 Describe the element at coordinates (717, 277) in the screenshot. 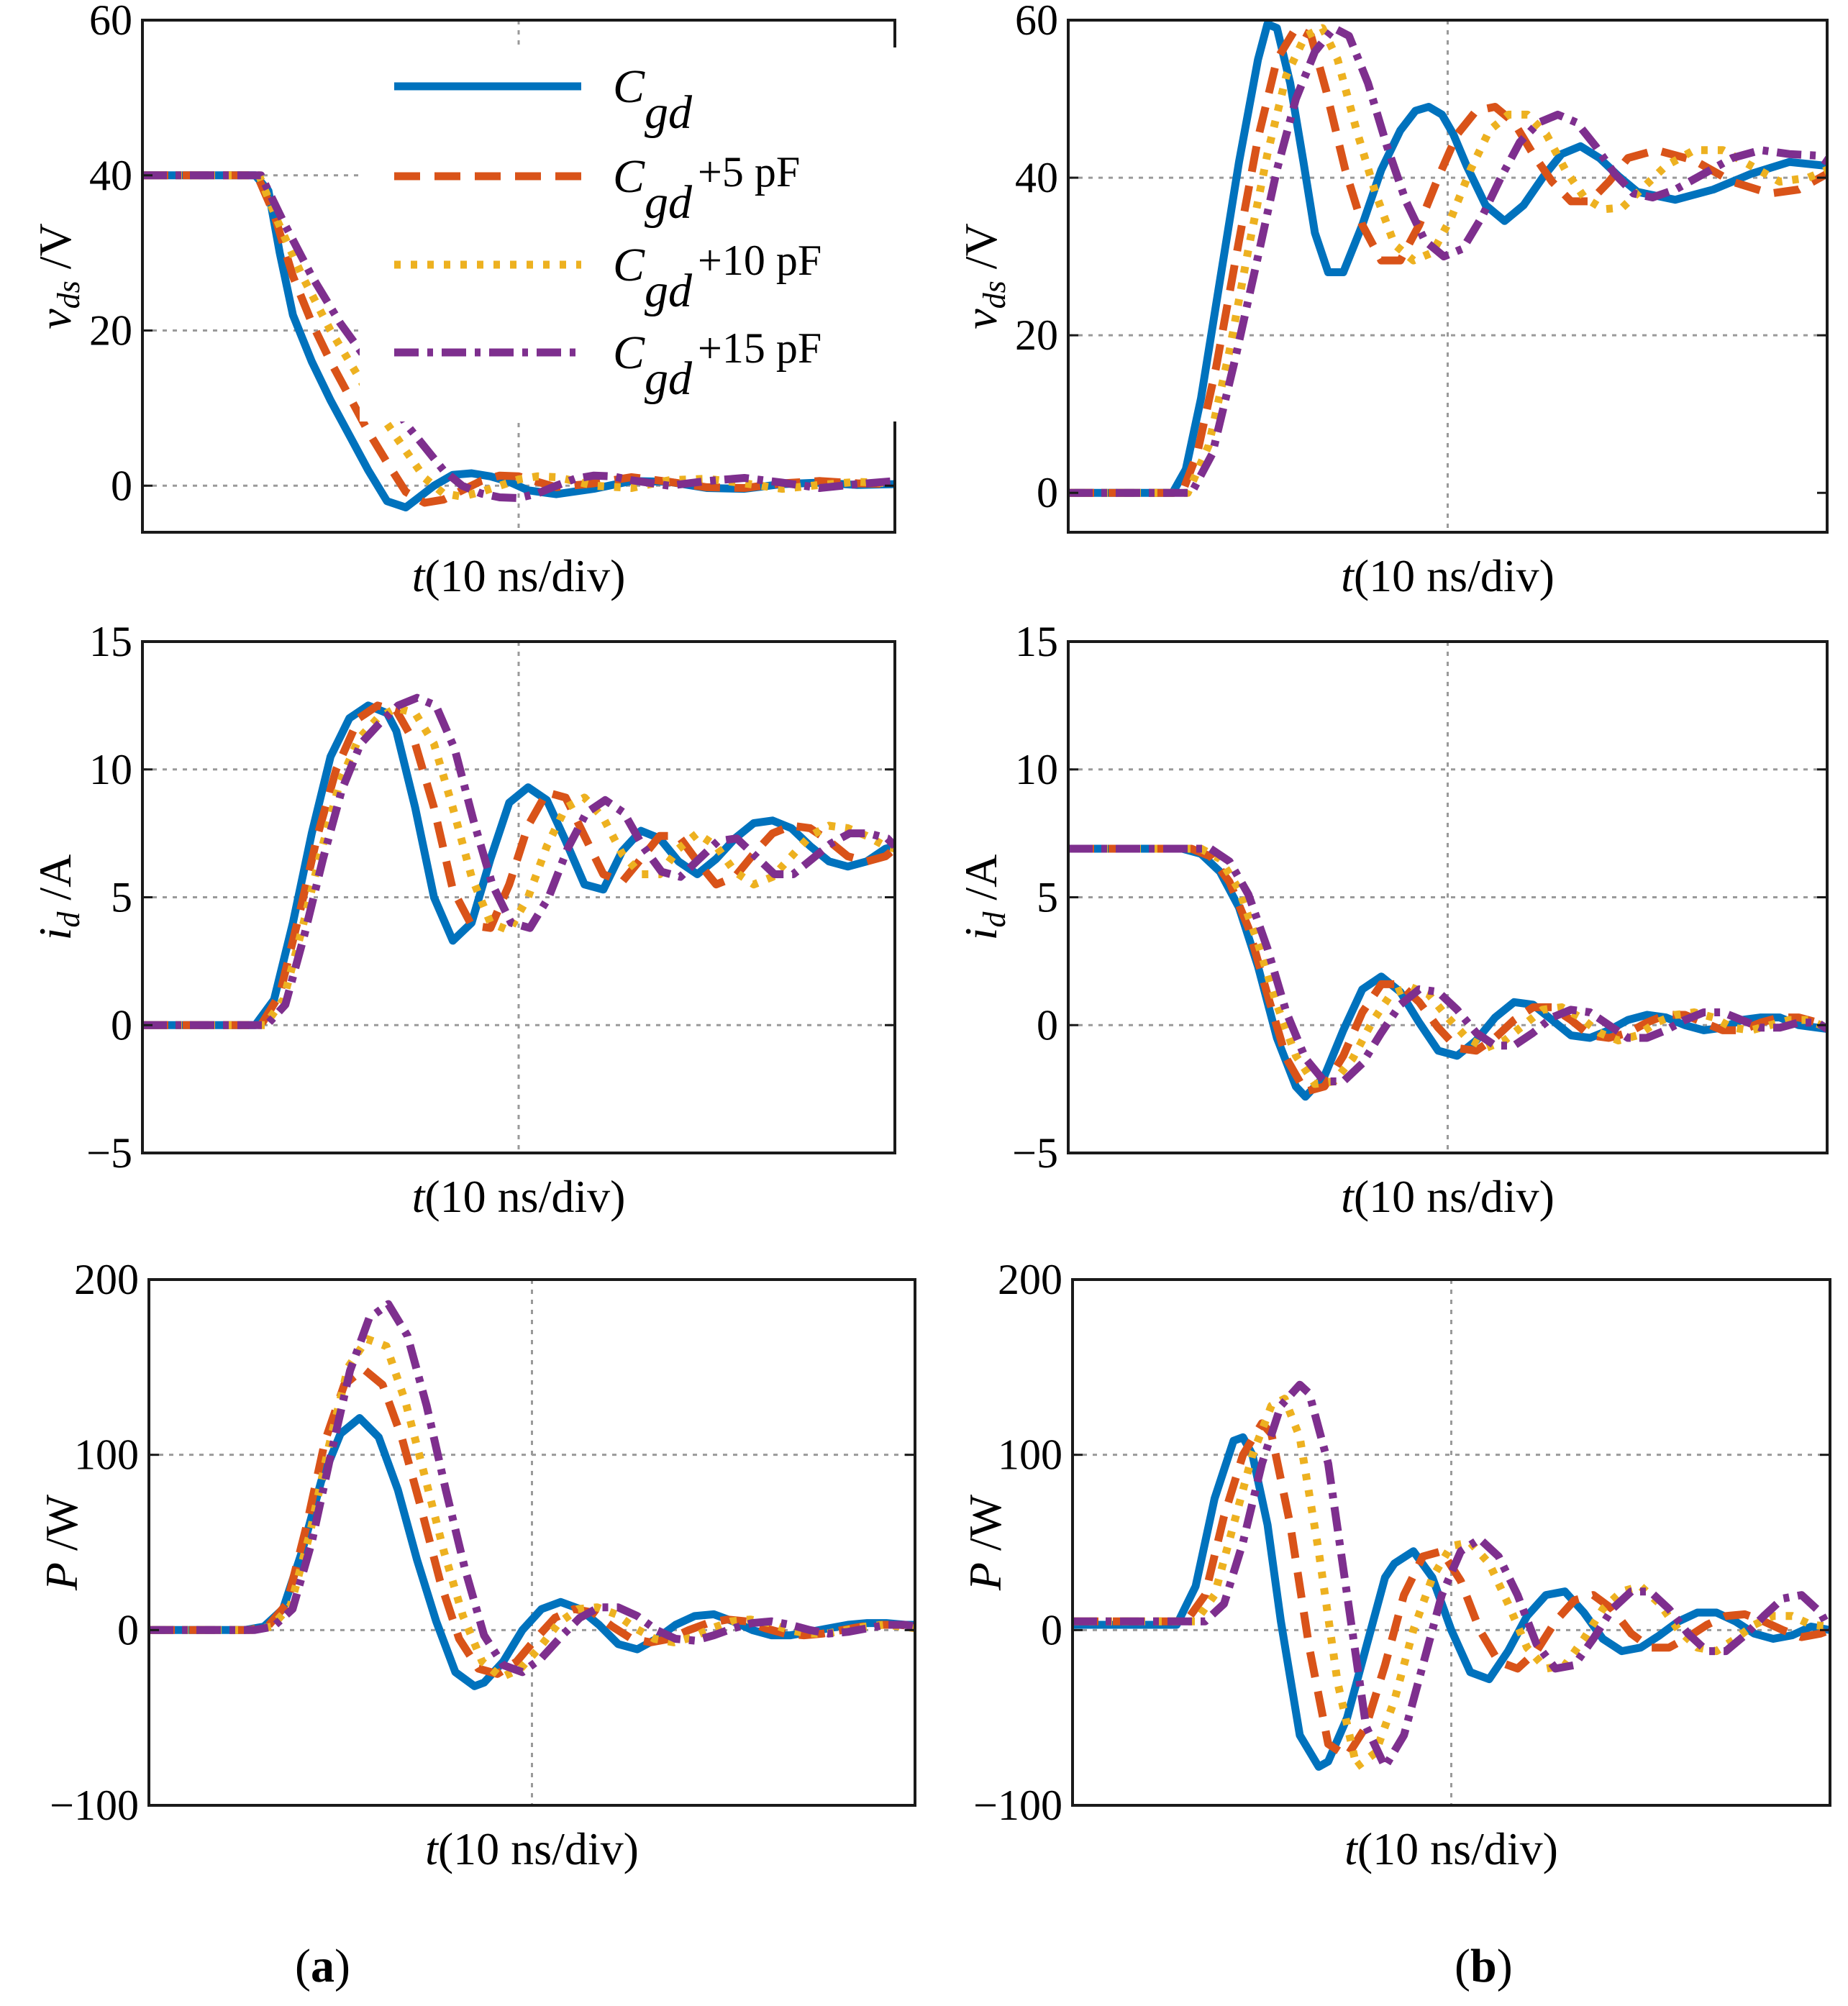

I see `legend-label-3: Cgd+10 pF` at that location.